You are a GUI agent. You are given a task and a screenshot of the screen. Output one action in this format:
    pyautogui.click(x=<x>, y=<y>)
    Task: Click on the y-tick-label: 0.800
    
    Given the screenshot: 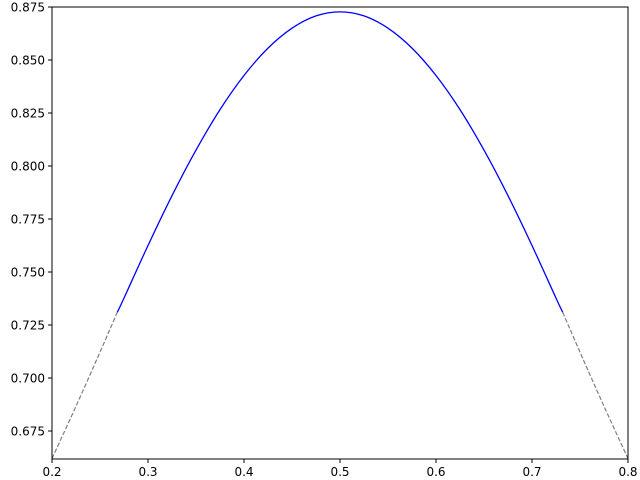 What is the action you would take?
    pyautogui.click(x=28, y=167)
    